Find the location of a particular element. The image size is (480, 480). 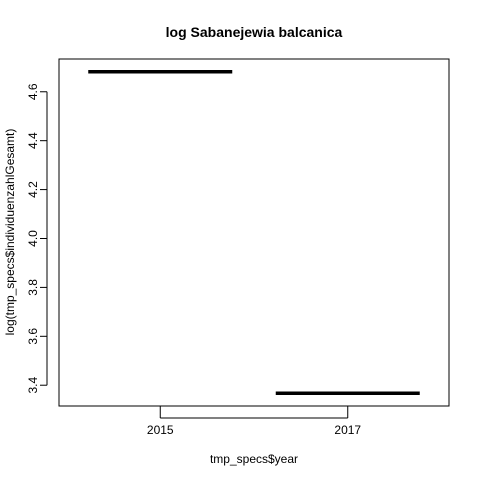

y-tick-label: 4.2 is located at coordinates (33, 189).